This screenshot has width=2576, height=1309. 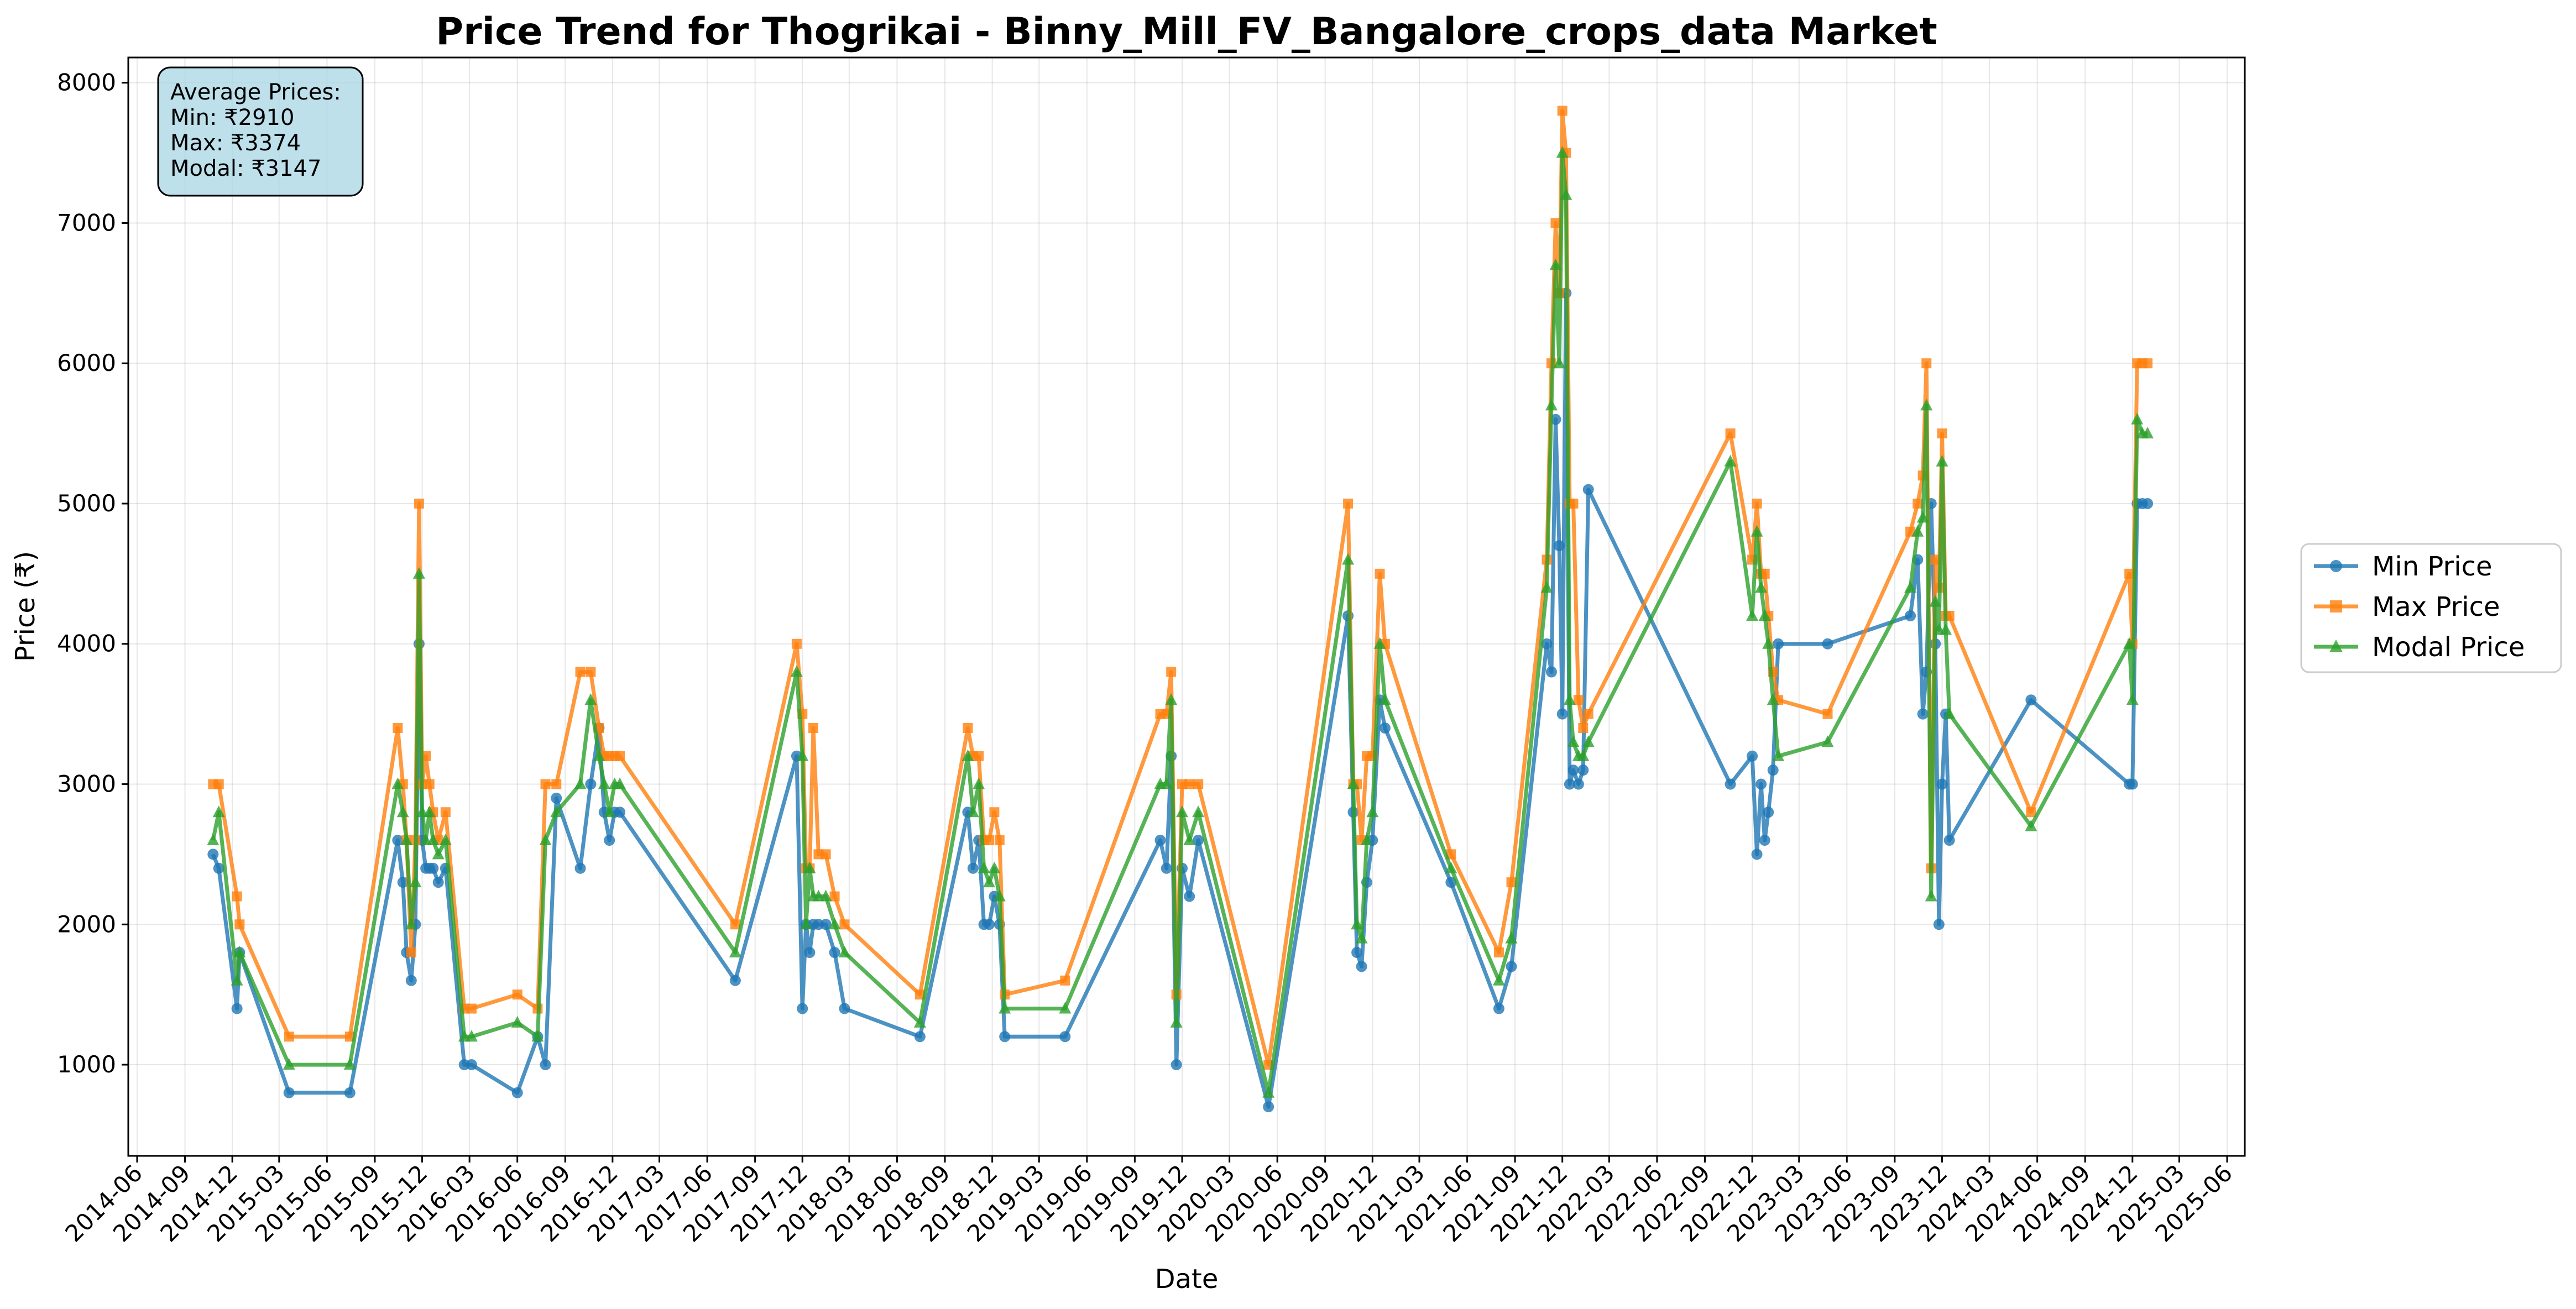 What do you see at coordinates (245, 168) in the screenshot?
I see `stats-modal: Modal: ₹3147` at bounding box center [245, 168].